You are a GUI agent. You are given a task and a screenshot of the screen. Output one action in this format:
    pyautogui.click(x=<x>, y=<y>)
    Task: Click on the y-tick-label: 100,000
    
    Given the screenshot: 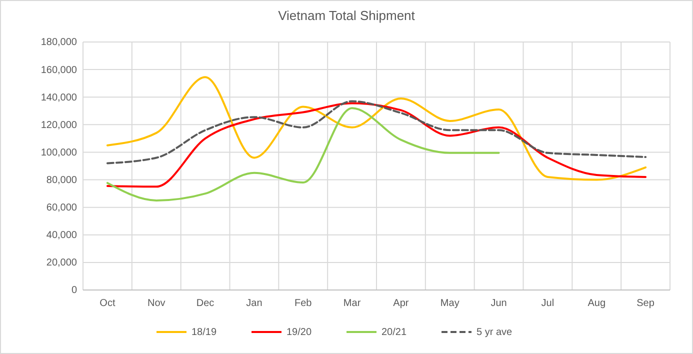 What is the action you would take?
    pyautogui.click(x=59, y=152)
    